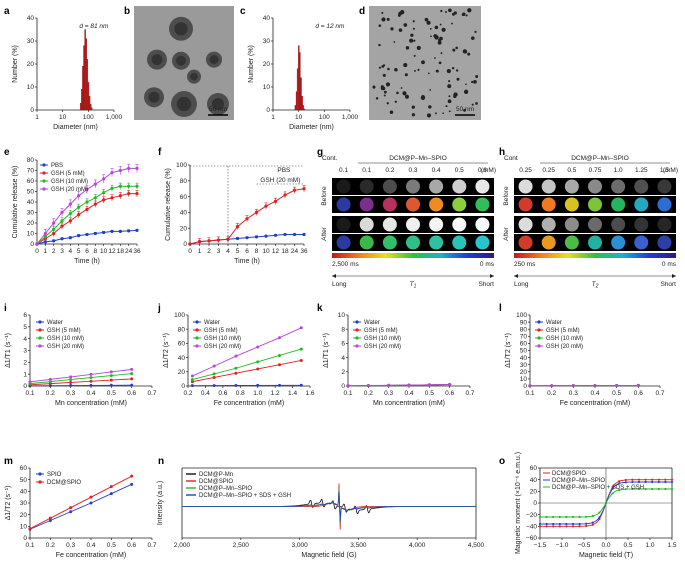  What do you see at coordinates (569, 474) in the screenshot?
I see `legend-entry: DCM@SPIO` at bounding box center [569, 474].